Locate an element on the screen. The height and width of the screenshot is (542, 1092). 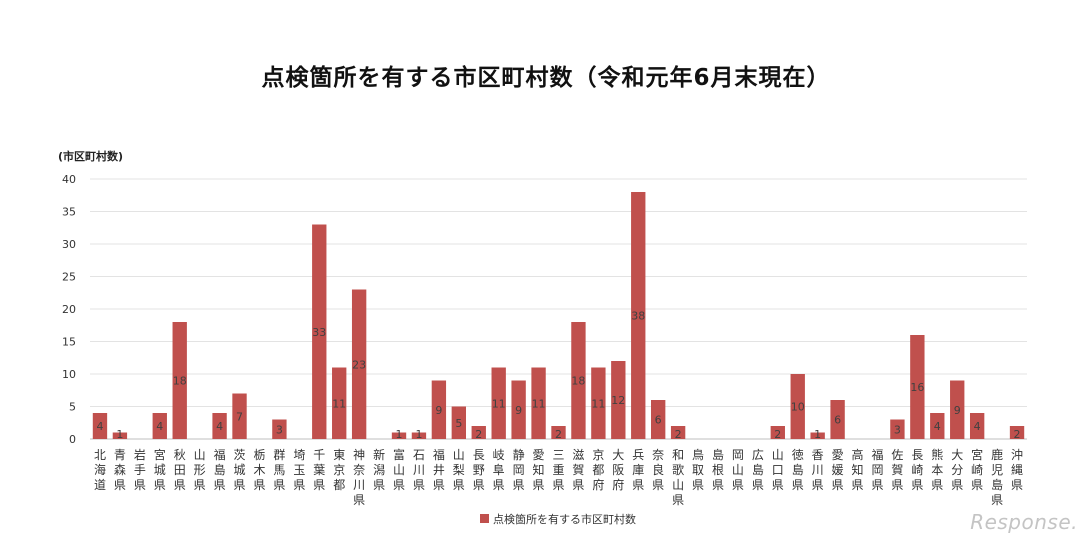
y-tick-label: 20 is located at coordinates (69, 309).